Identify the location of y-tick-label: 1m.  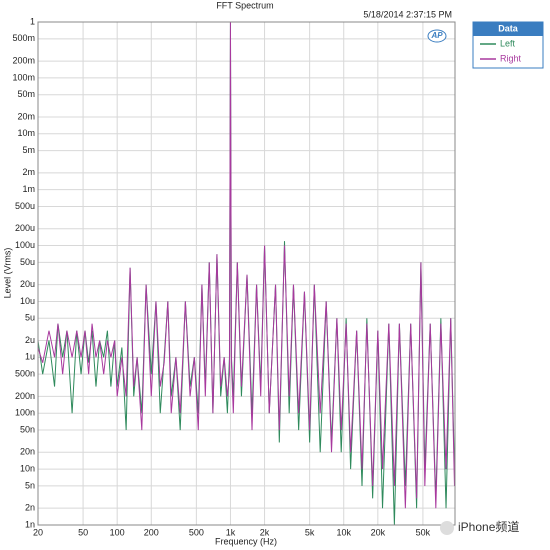
(28, 189).